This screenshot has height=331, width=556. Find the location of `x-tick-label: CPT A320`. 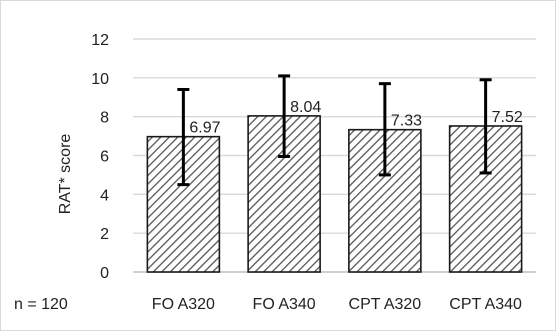

x-tick-label: CPT A320 is located at coordinates (385, 304).